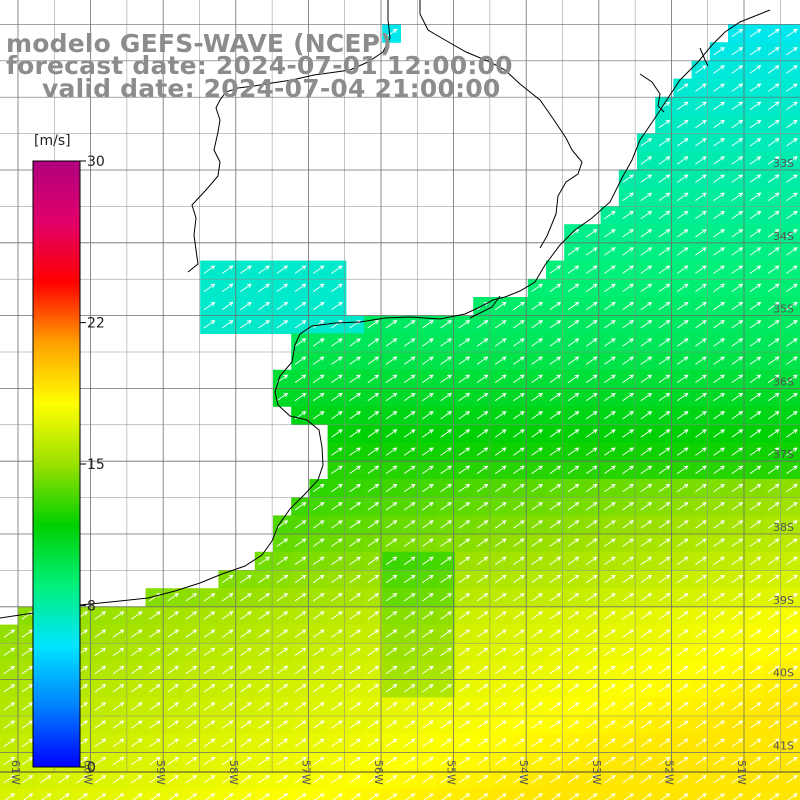  Describe the element at coordinates (92, 465) in the screenshot. I see `colorbar-ticks: 30 22 15 8 0` at that location.